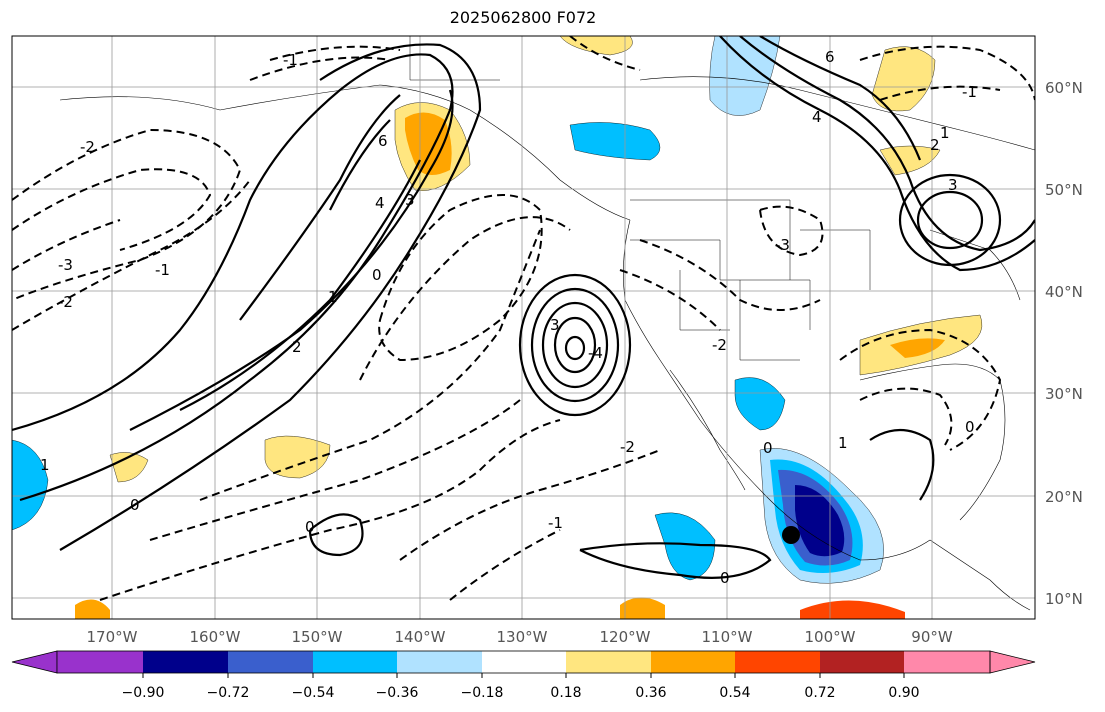 This screenshot has width=1105, height=712. What do you see at coordinates (791, 535) in the screenshot?
I see `storm-center-dot` at bounding box center [791, 535].